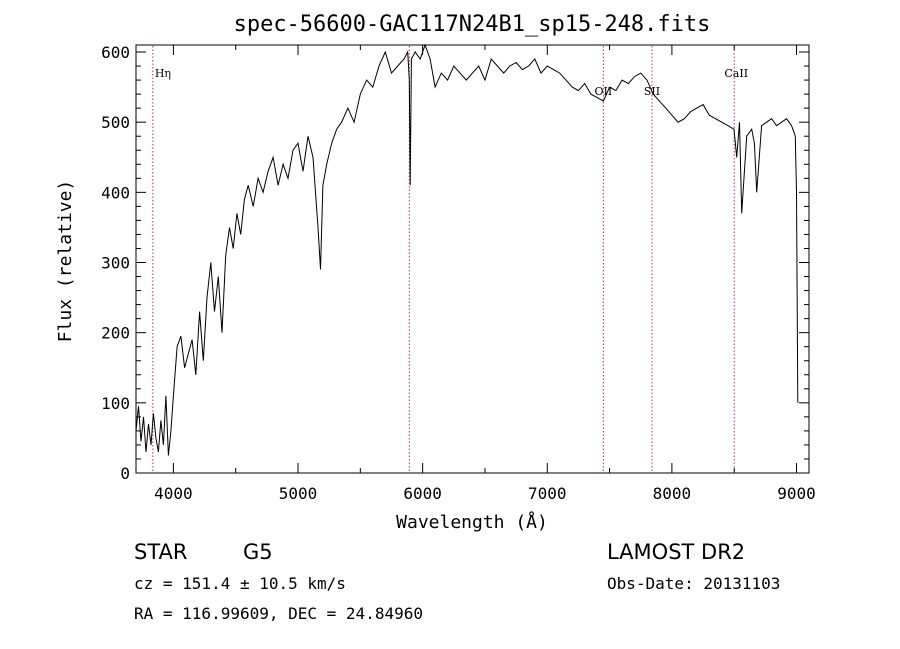 Image resolution: width=900 pixels, height=649 pixels. Describe the element at coordinates (298, 493) in the screenshot. I see `x-tick-label: 5000` at that location.